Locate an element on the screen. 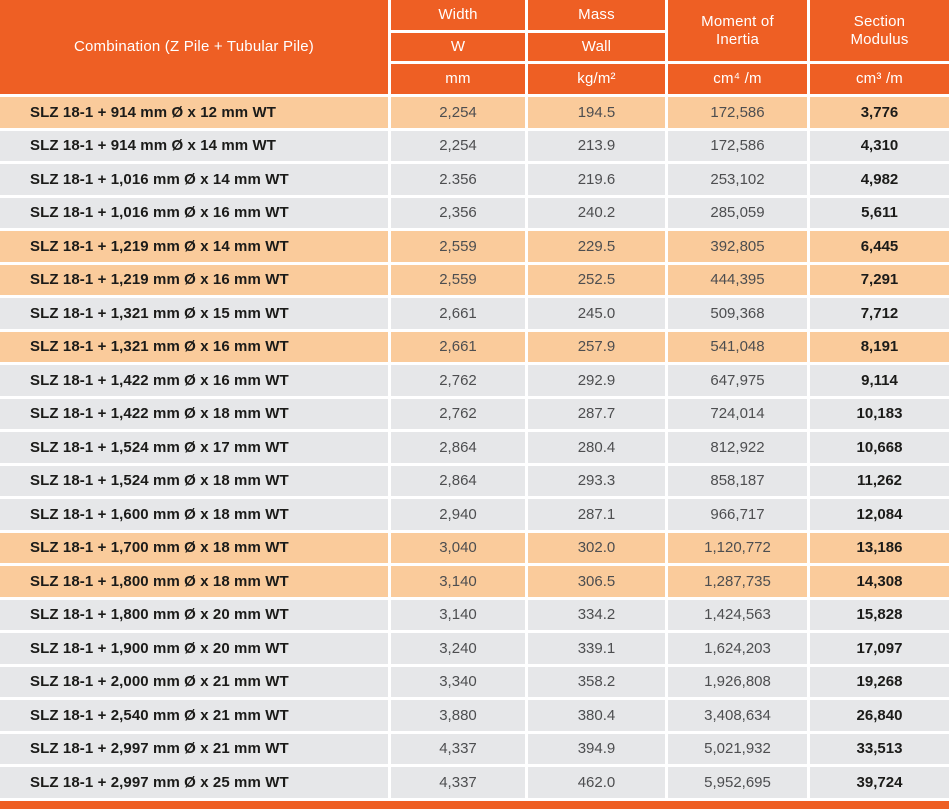  section-modulus-cell: 10,668 is located at coordinates (879, 447).